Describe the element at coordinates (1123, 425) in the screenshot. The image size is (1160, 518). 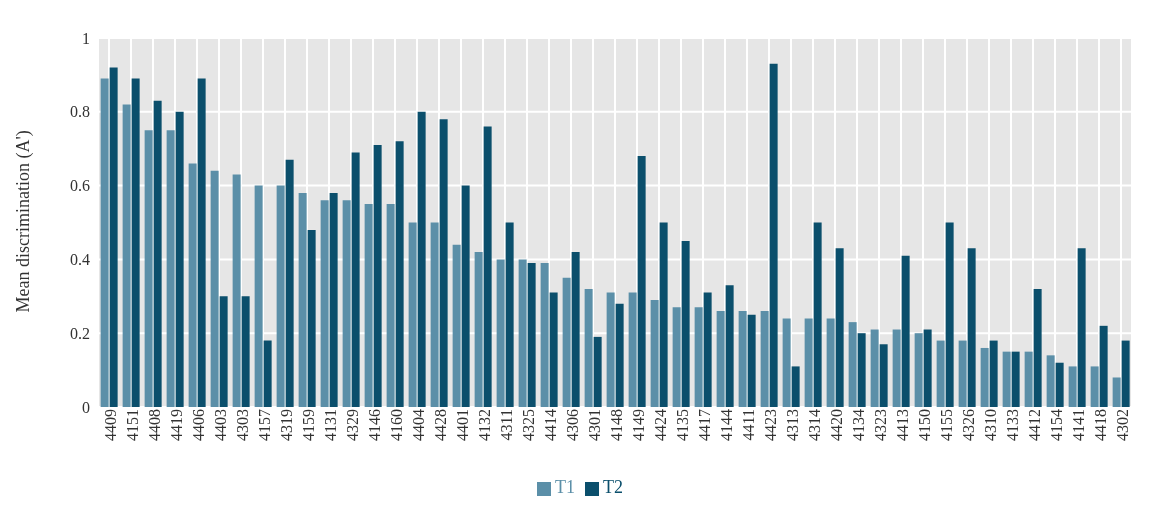
I see `x-tick-label: 4302` at that location.